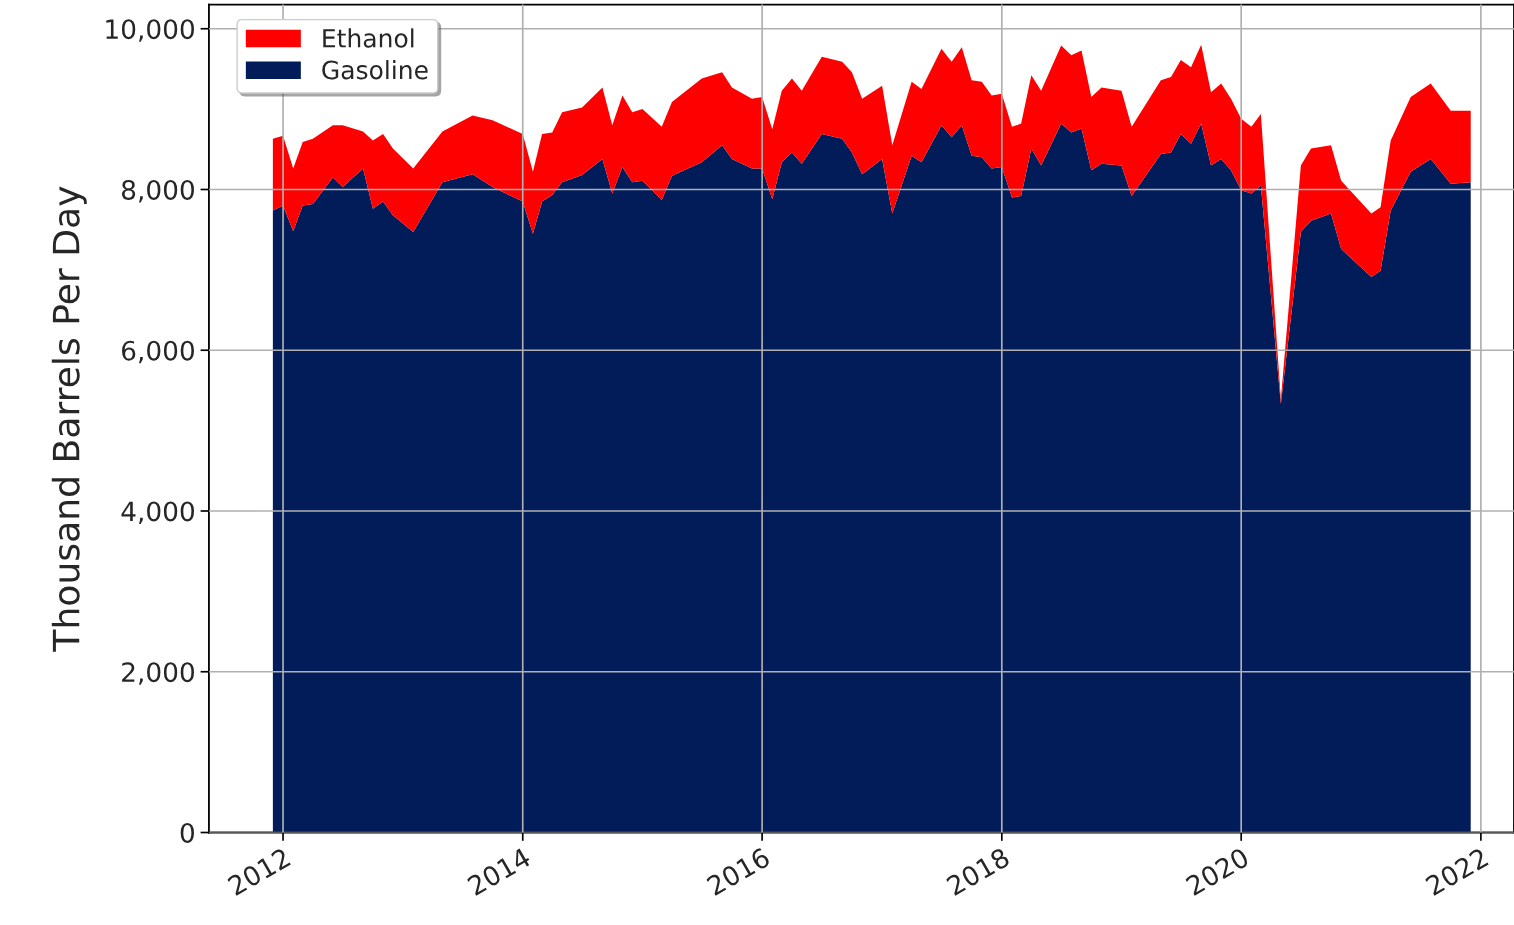 Image resolution: width=1514 pixels, height=925 pixels. What do you see at coordinates (158, 673) in the screenshot?
I see `y-tick-label: 2,000` at bounding box center [158, 673].